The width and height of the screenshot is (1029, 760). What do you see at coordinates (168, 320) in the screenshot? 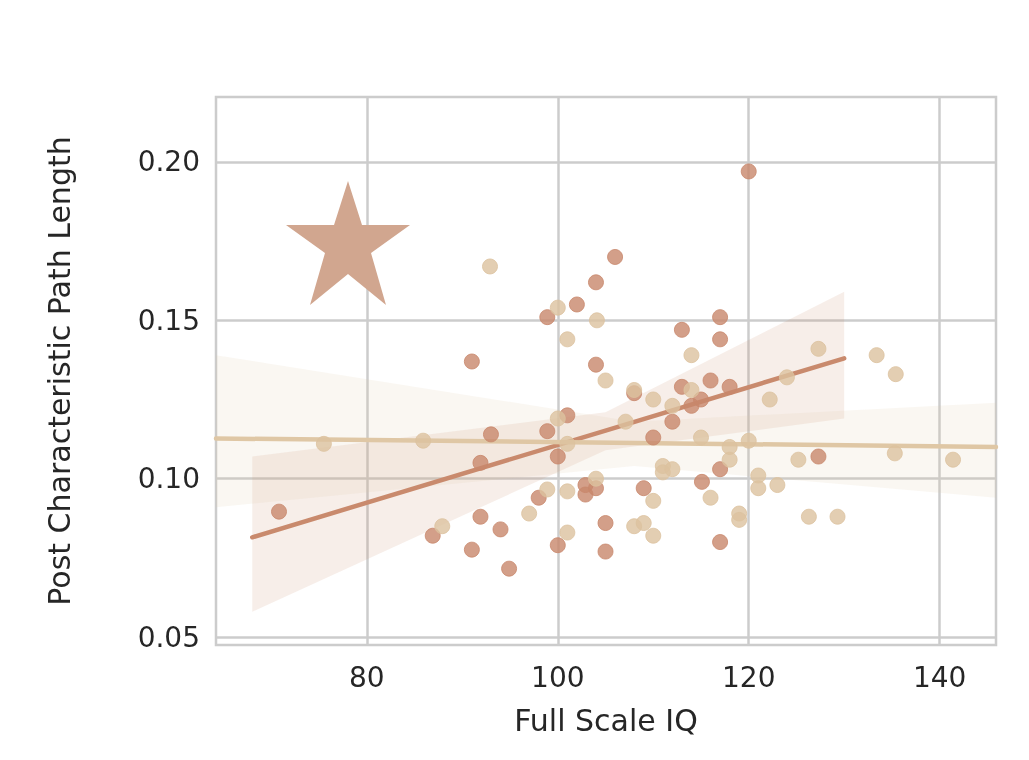
I see `y-tick-label: 0.15` at bounding box center [168, 320].